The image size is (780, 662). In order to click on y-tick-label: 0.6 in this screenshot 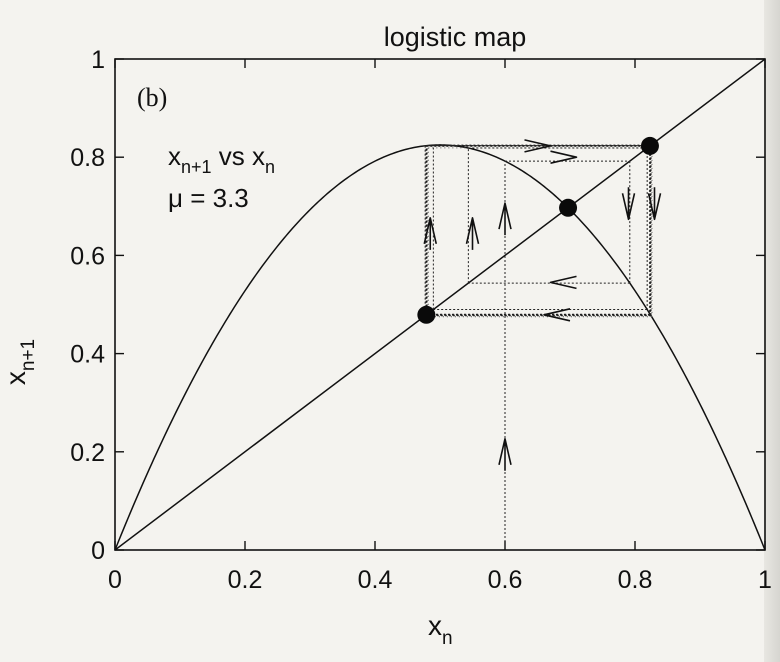, I will do `click(87, 256)`.